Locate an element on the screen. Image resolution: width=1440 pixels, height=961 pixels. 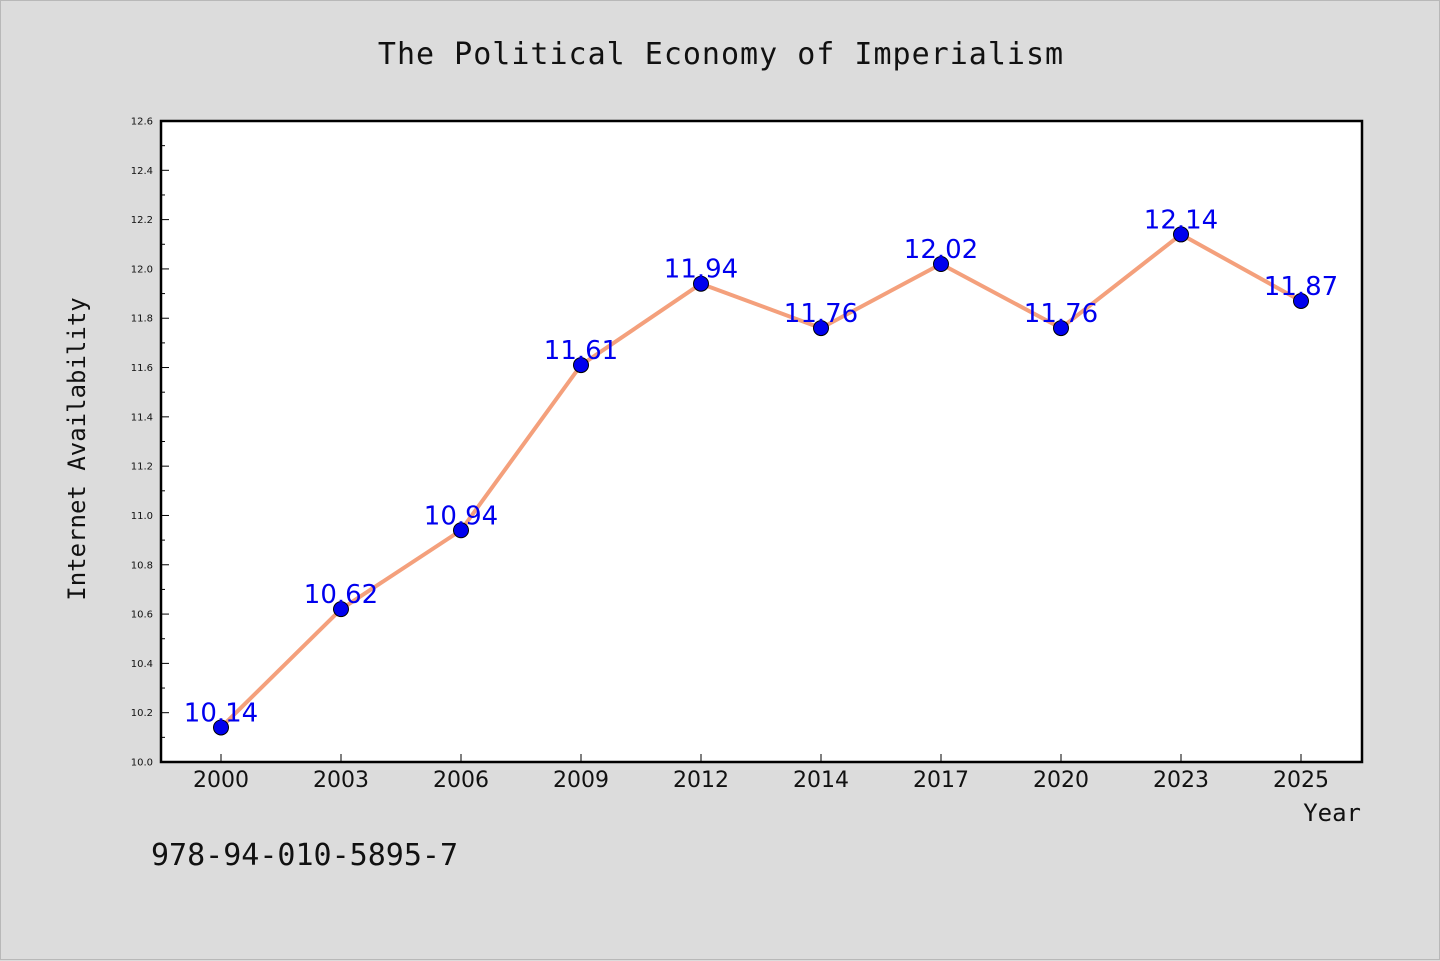
y-tick-label: 10.8 is located at coordinates (142, 565).